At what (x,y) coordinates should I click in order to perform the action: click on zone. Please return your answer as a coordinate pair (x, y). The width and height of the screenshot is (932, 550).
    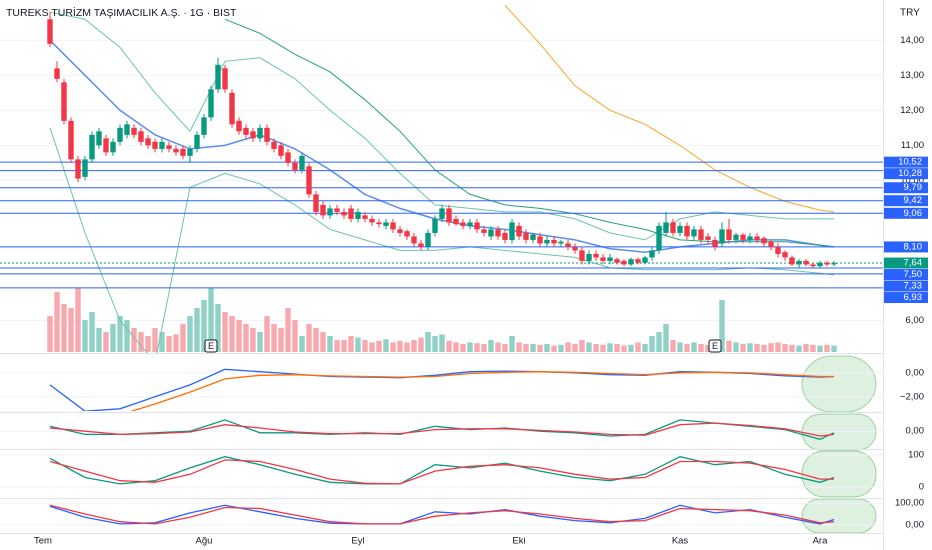
    Looking at the image, I should click on (839, 384).